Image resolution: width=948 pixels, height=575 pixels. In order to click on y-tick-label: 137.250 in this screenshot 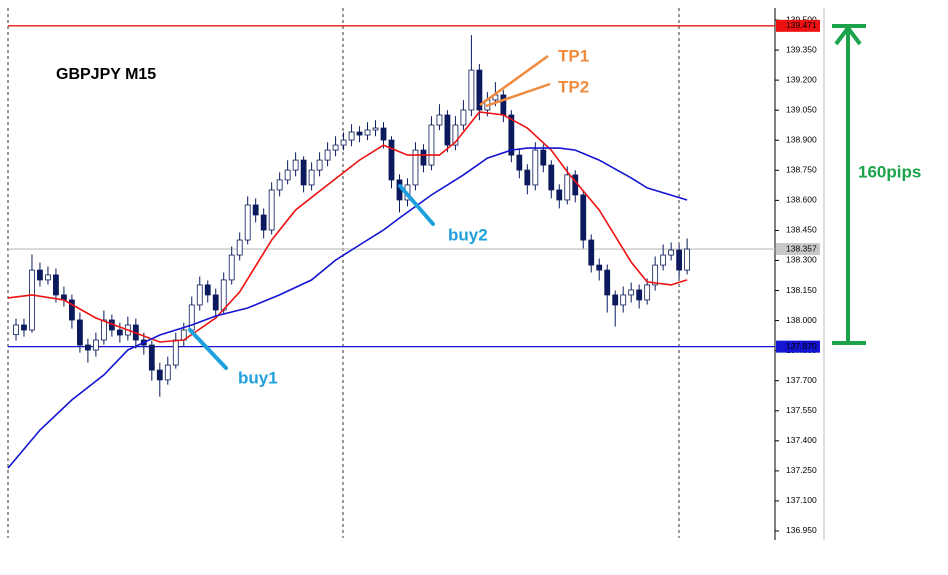, I will do `click(801, 470)`.